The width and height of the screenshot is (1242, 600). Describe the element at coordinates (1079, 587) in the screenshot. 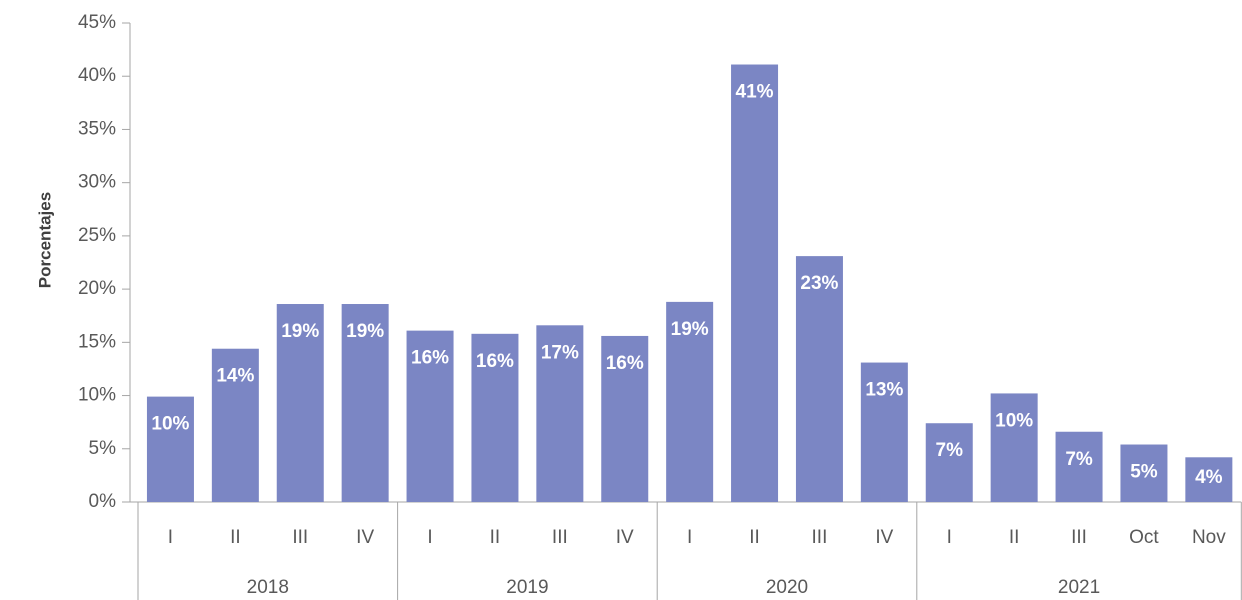

I see `group-label: 2021` at that location.